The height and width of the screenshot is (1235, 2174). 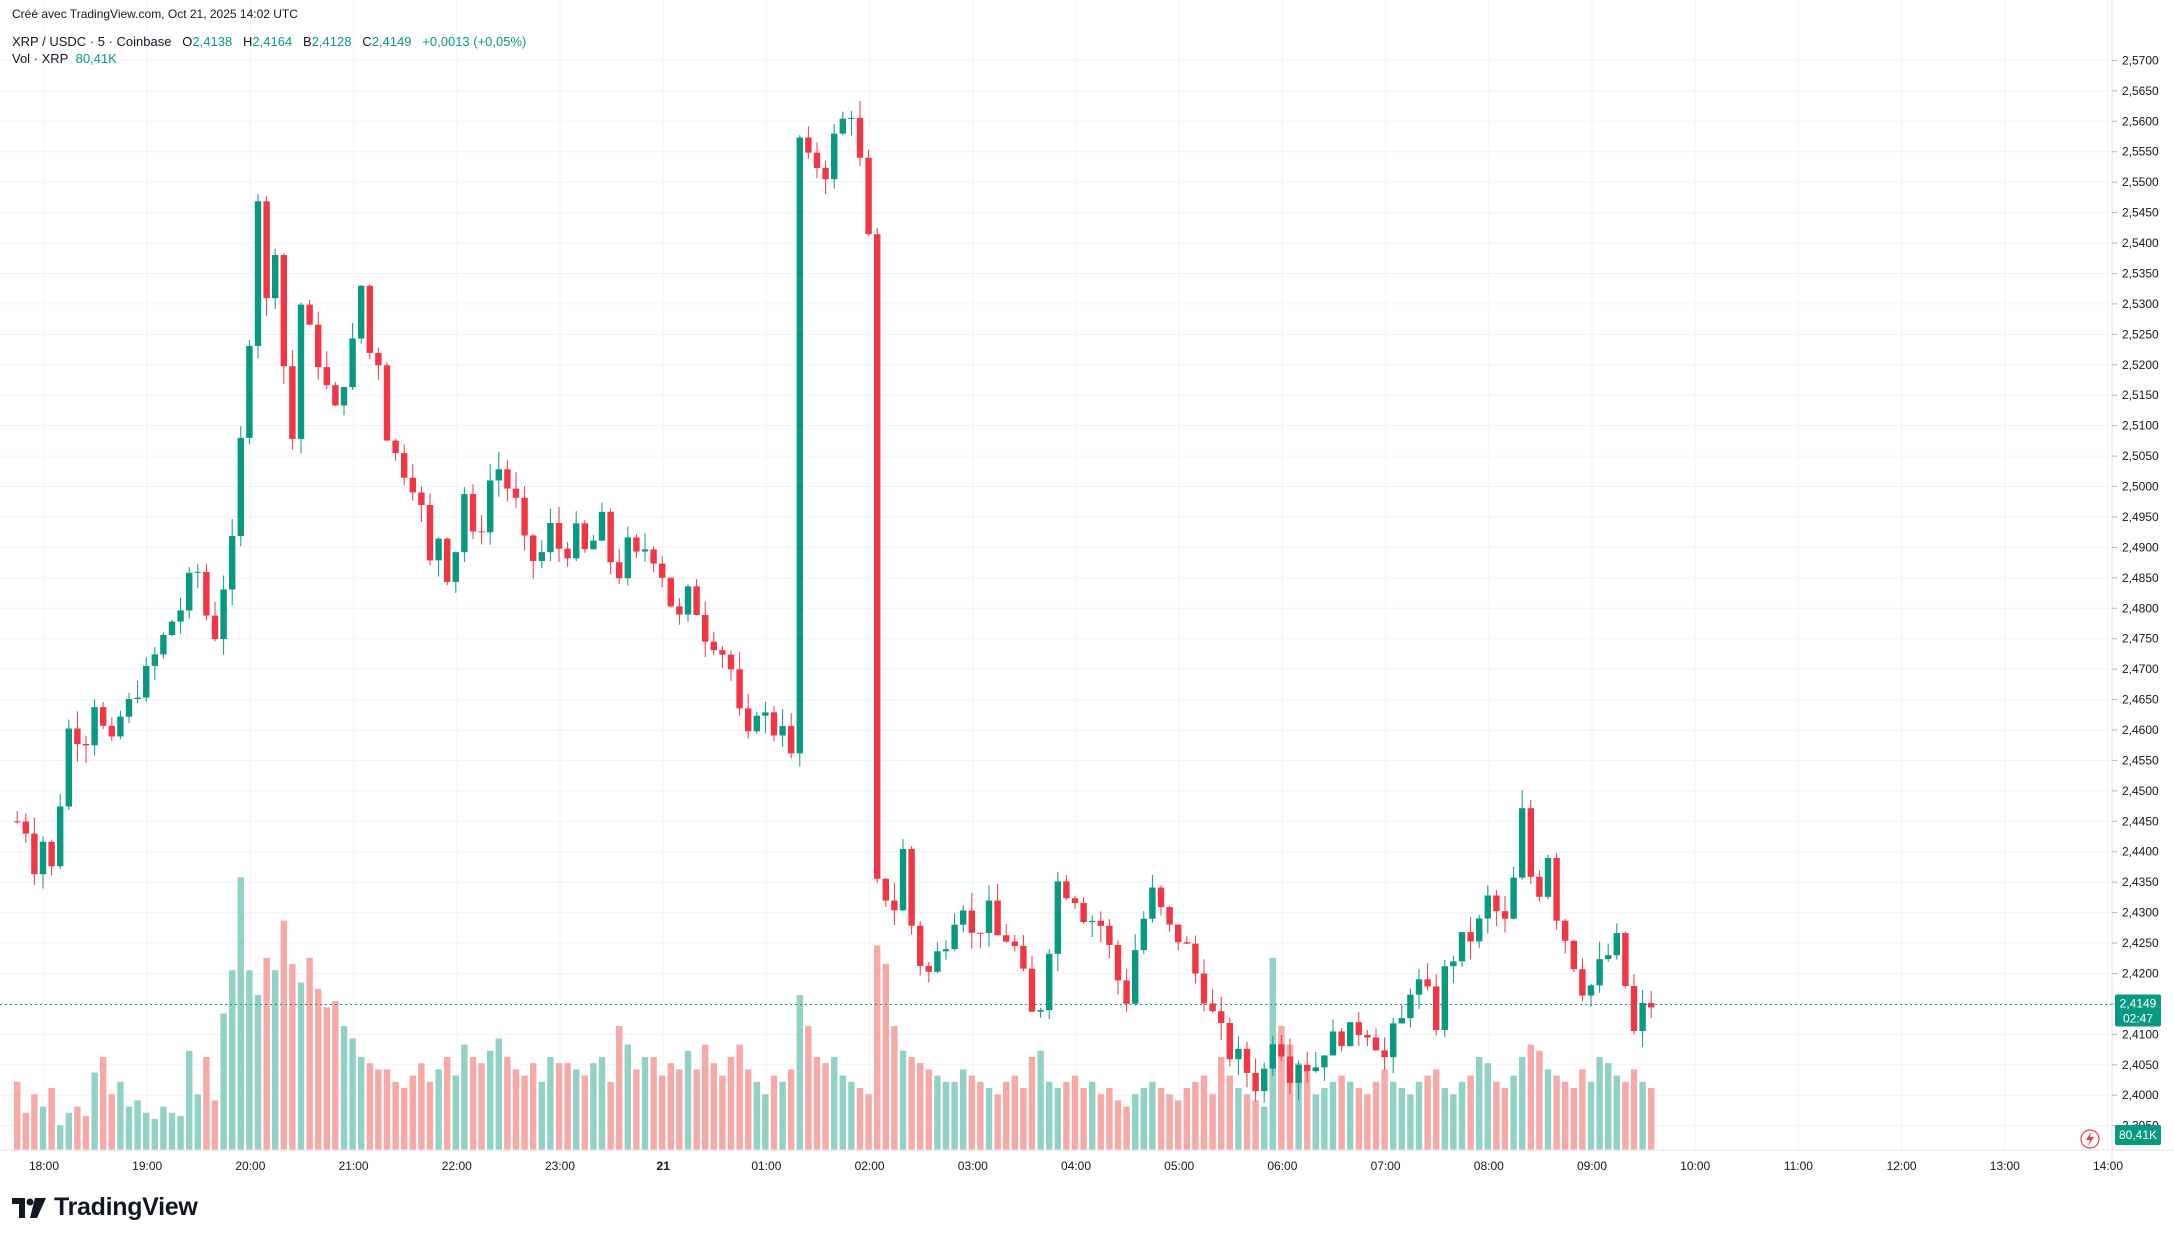 What do you see at coordinates (457, 1166) in the screenshot?
I see `x-tick-label: 22:00` at bounding box center [457, 1166].